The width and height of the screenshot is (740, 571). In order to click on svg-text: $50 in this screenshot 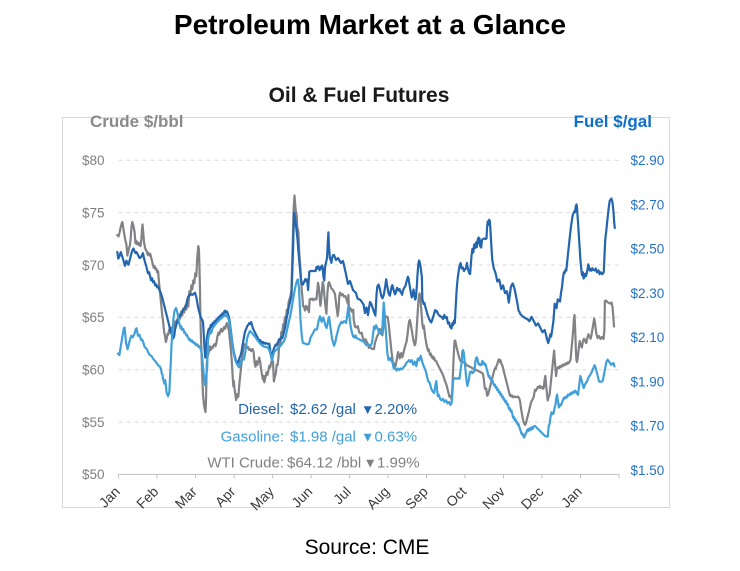, I will do `click(93, 474)`.